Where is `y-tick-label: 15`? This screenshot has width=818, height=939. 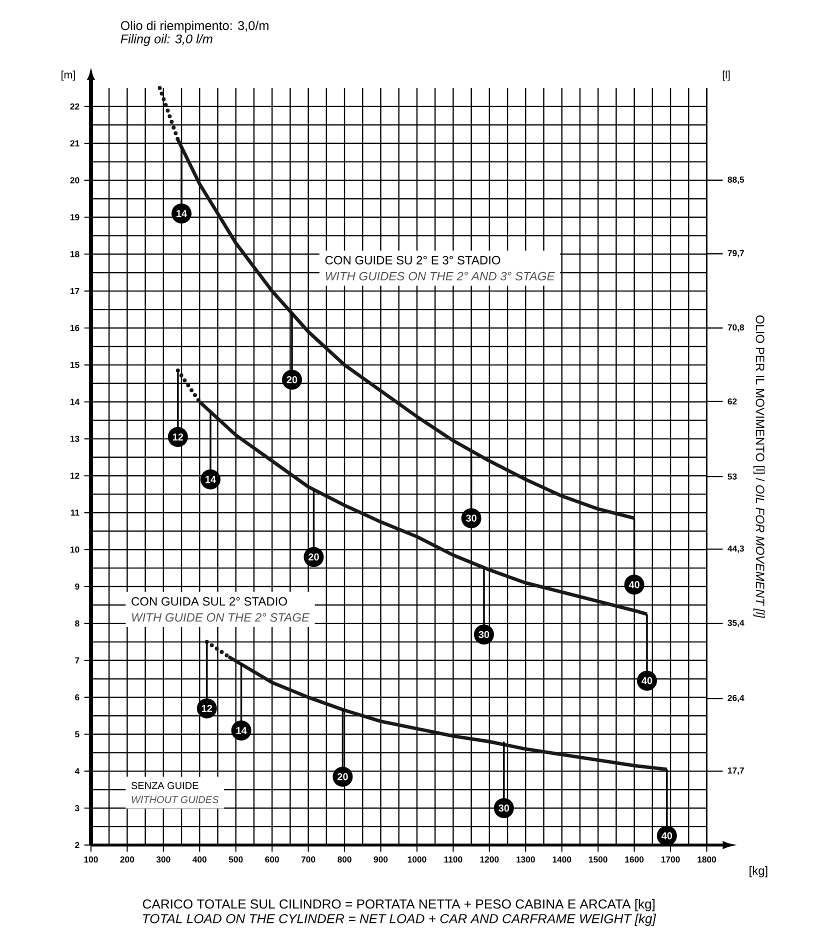
y-tick-label: 15 is located at coordinates (75, 365).